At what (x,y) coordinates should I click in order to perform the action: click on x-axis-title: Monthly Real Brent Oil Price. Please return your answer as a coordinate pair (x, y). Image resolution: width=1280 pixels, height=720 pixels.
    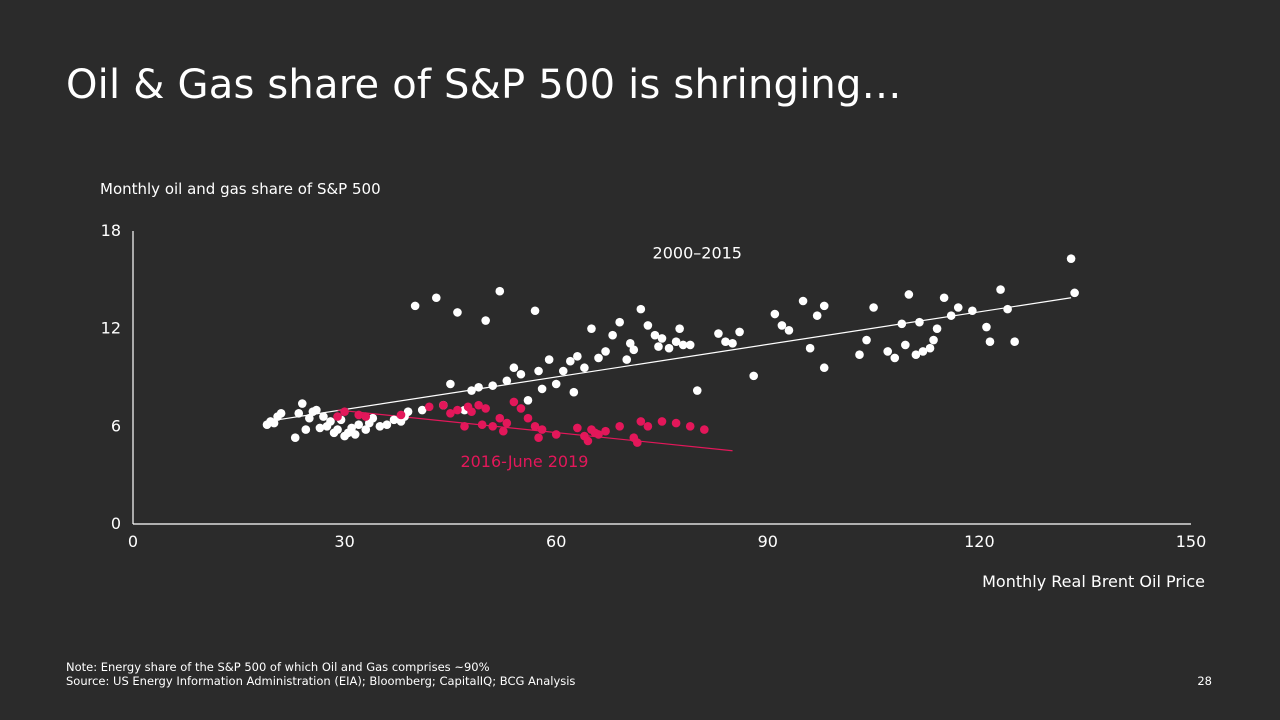
    Looking at the image, I should click on (1093, 581).